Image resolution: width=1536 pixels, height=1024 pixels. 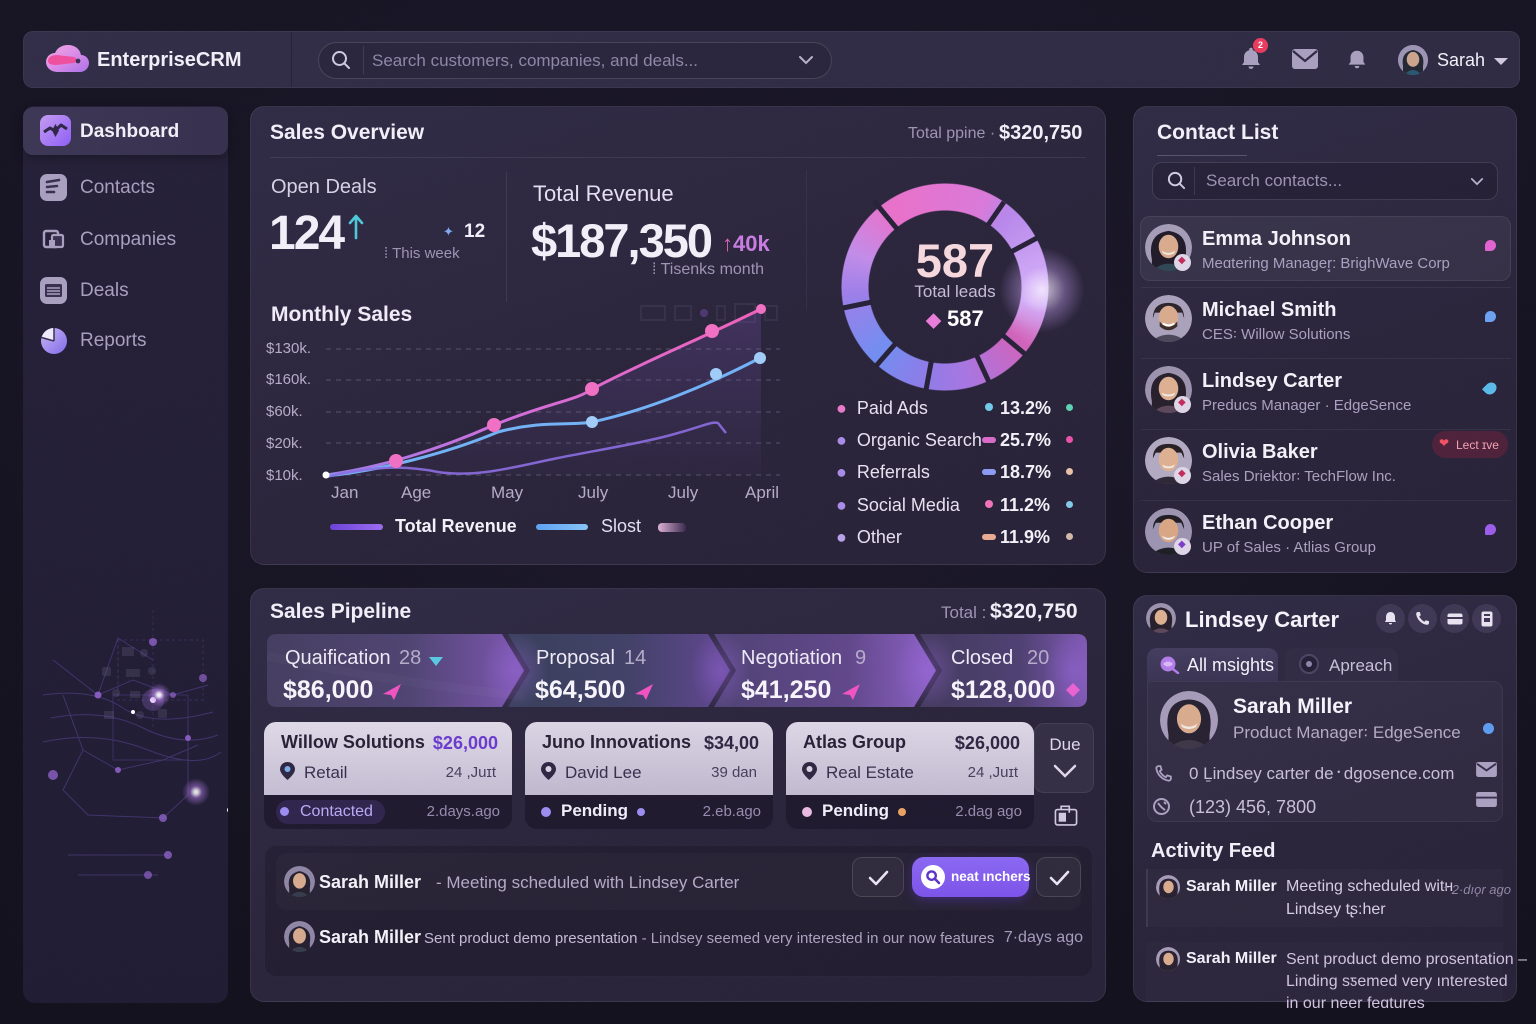 What do you see at coordinates (982, 658) in the screenshot?
I see `svg-text: Closed` at bounding box center [982, 658].